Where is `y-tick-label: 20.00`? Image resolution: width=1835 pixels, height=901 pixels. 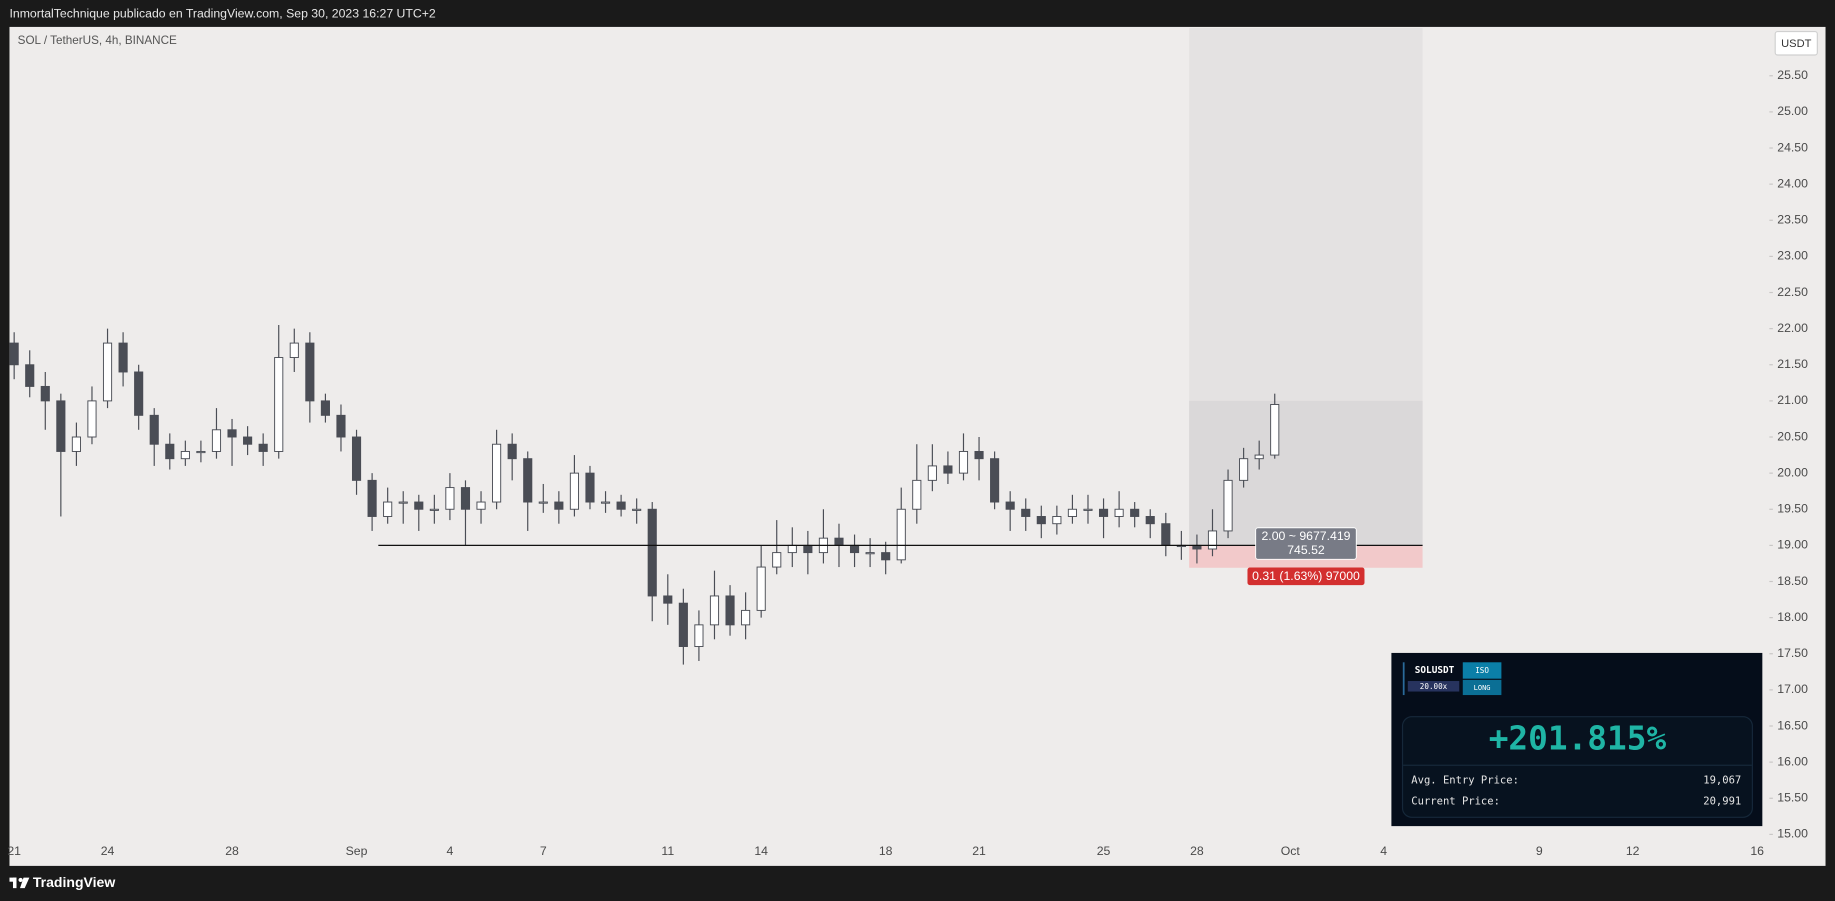
y-tick-label: 20.00 is located at coordinates (1792, 472).